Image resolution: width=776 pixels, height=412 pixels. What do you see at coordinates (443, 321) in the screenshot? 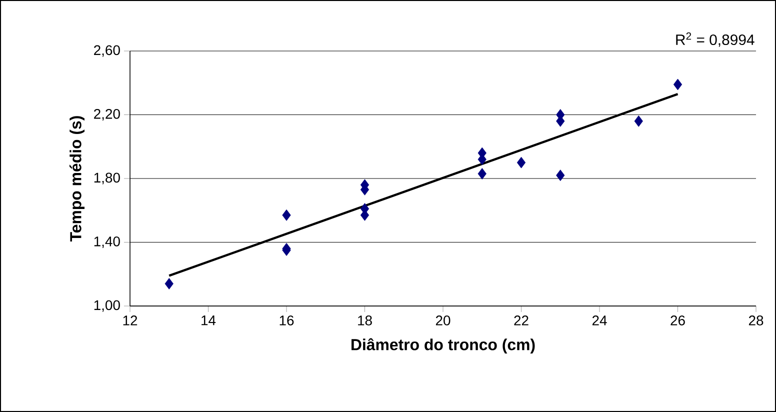
I see `x-tick-label: 20` at bounding box center [443, 321].